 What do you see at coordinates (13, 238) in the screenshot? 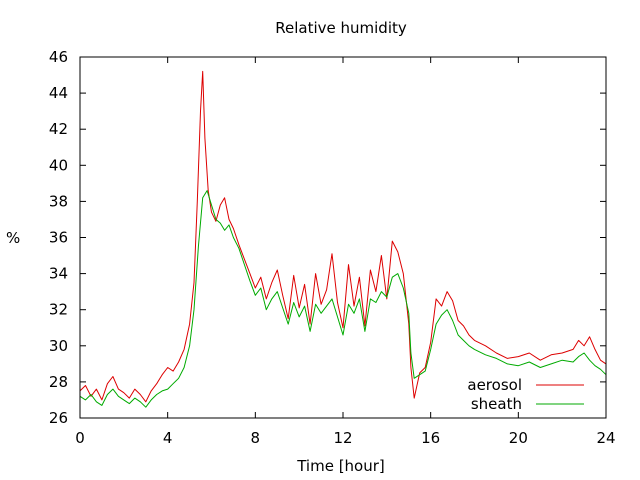
I see `y-axis-label: %` at bounding box center [13, 238].